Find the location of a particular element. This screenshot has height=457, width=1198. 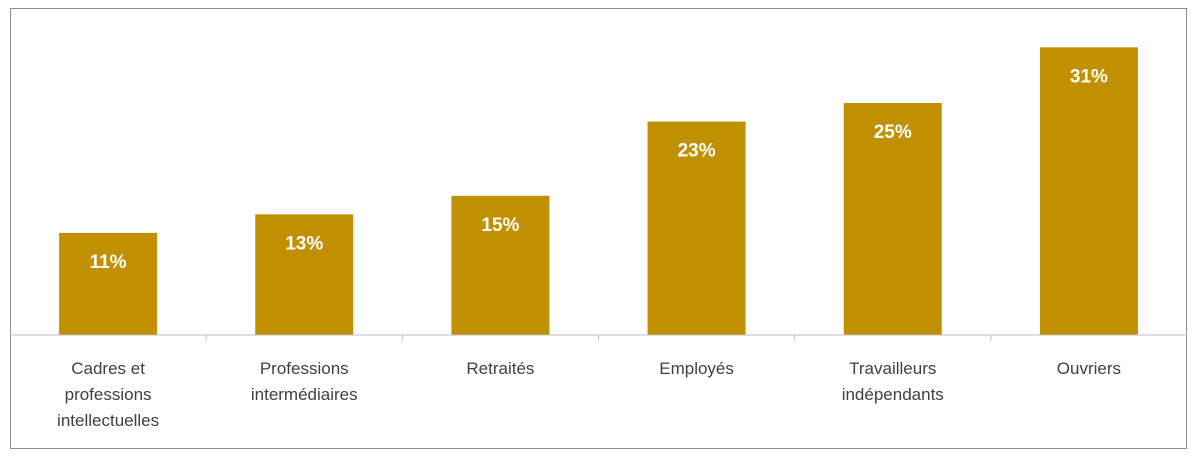

x-tick-label: Professions intermédiaires is located at coordinates (304, 381).